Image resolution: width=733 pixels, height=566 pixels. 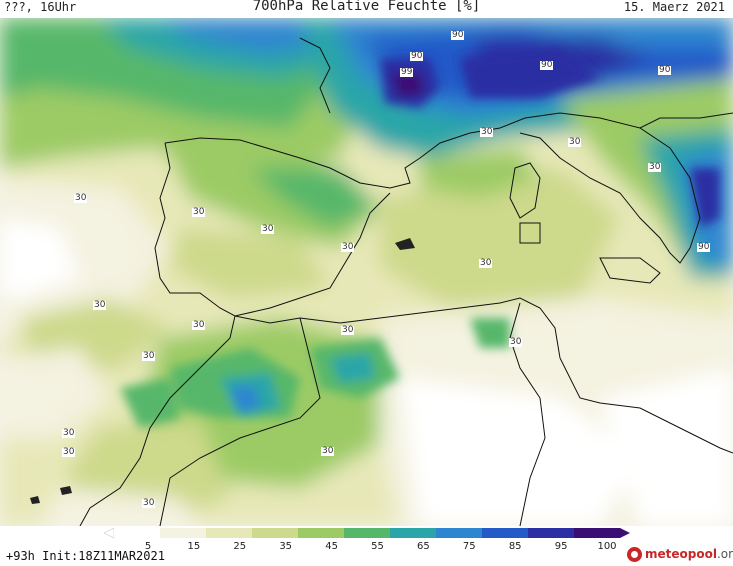 I want to click on meteopool-brand: meteopool.org, so click(x=680, y=554).